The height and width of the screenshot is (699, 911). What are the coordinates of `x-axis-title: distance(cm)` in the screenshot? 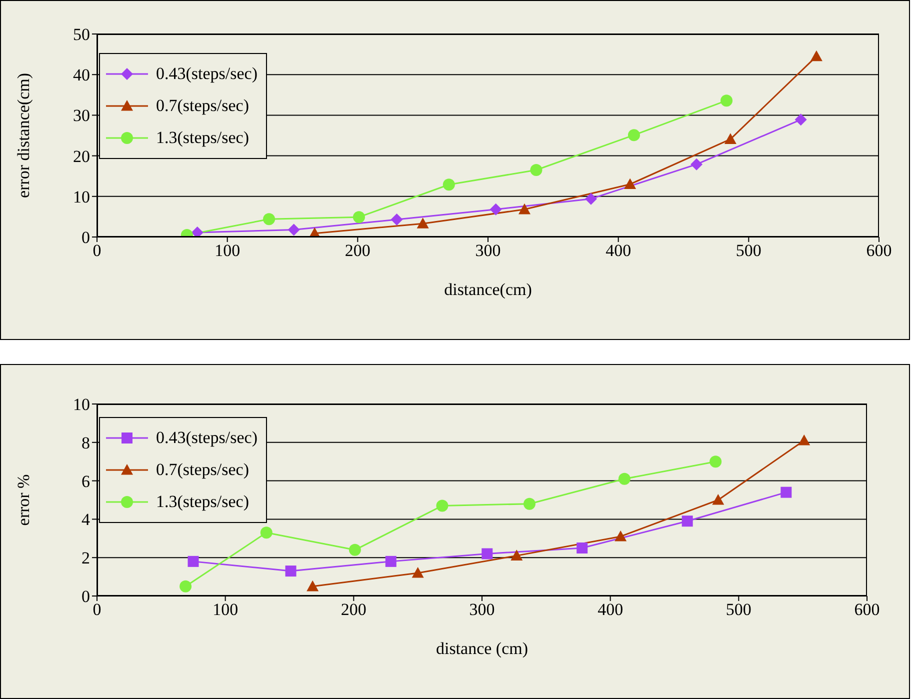 It's located at (488, 289).